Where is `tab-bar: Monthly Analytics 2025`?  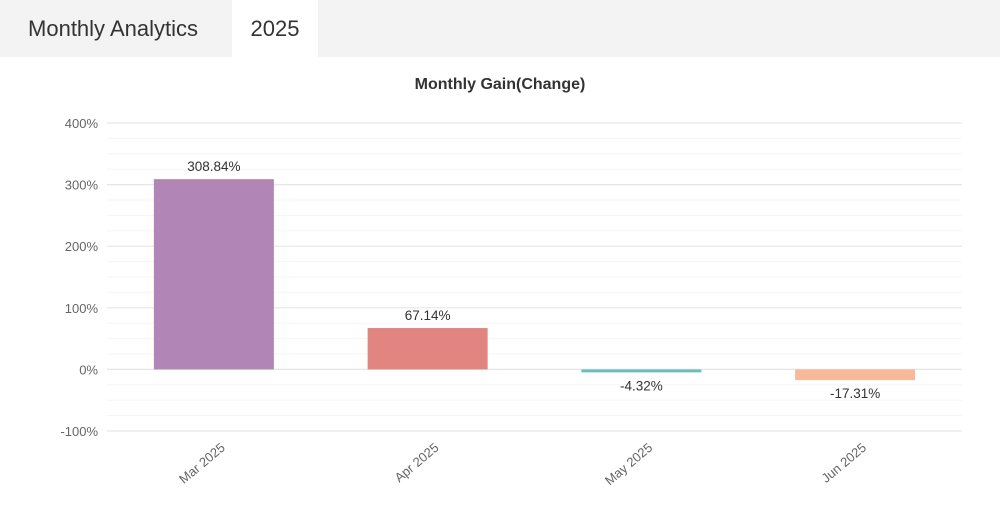 tab-bar: Monthly Analytics 2025 is located at coordinates (500, 28).